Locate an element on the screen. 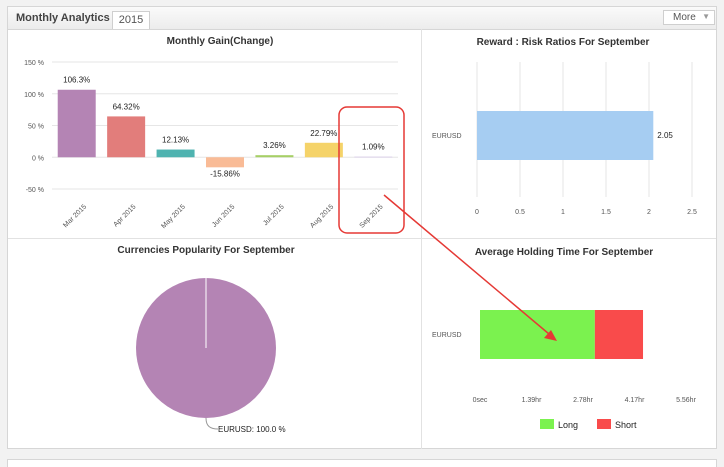 This screenshot has height=467, width=724. data-label: 3.26% is located at coordinates (274, 145).